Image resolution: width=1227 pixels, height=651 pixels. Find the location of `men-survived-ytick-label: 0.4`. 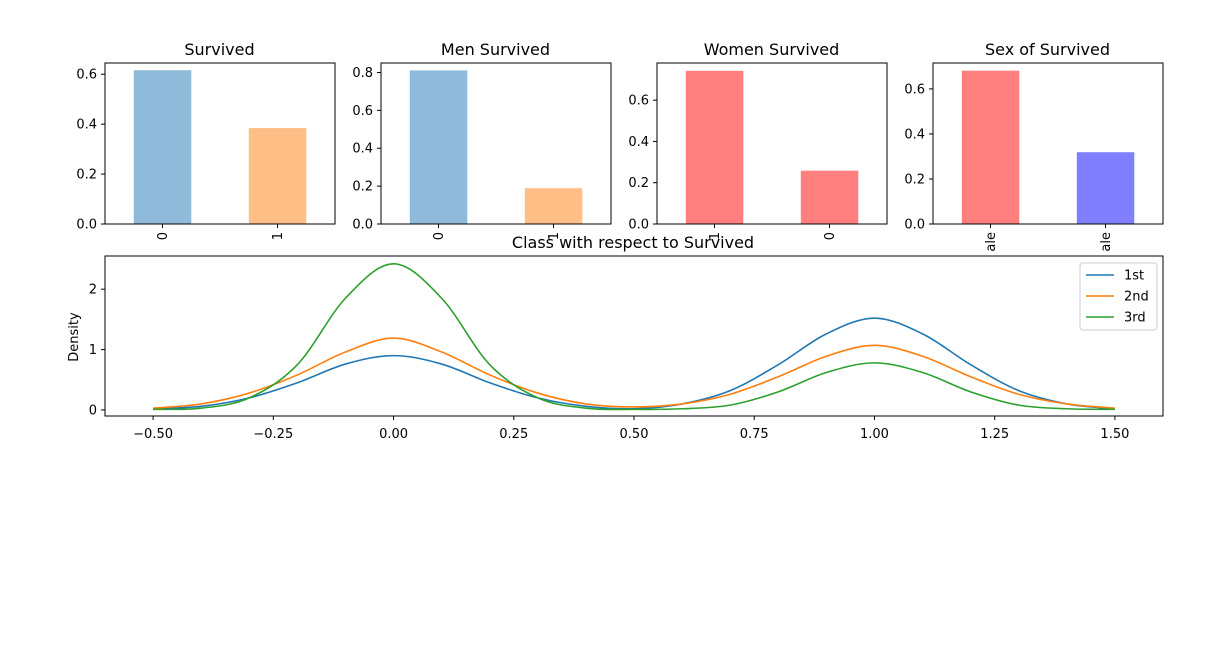

men-survived-ytick-label: 0.4 is located at coordinates (362, 149).